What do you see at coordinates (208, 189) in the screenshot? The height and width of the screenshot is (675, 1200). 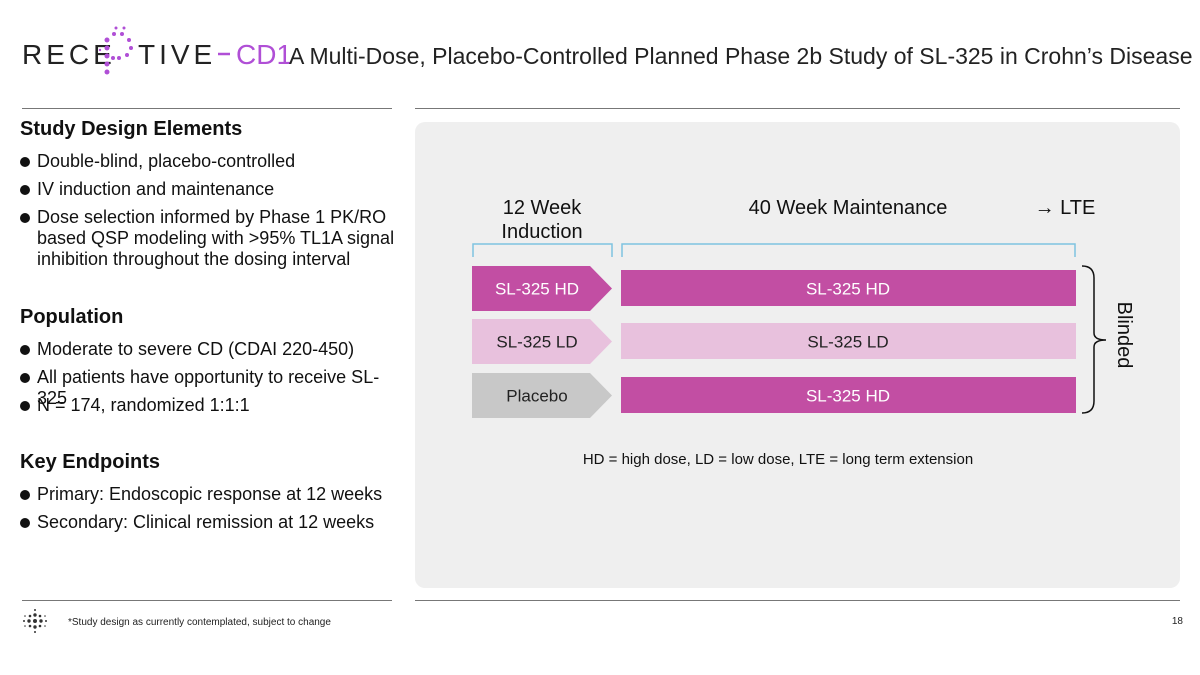 I see `bullet: IV induction and maintenance` at bounding box center [208, 189].